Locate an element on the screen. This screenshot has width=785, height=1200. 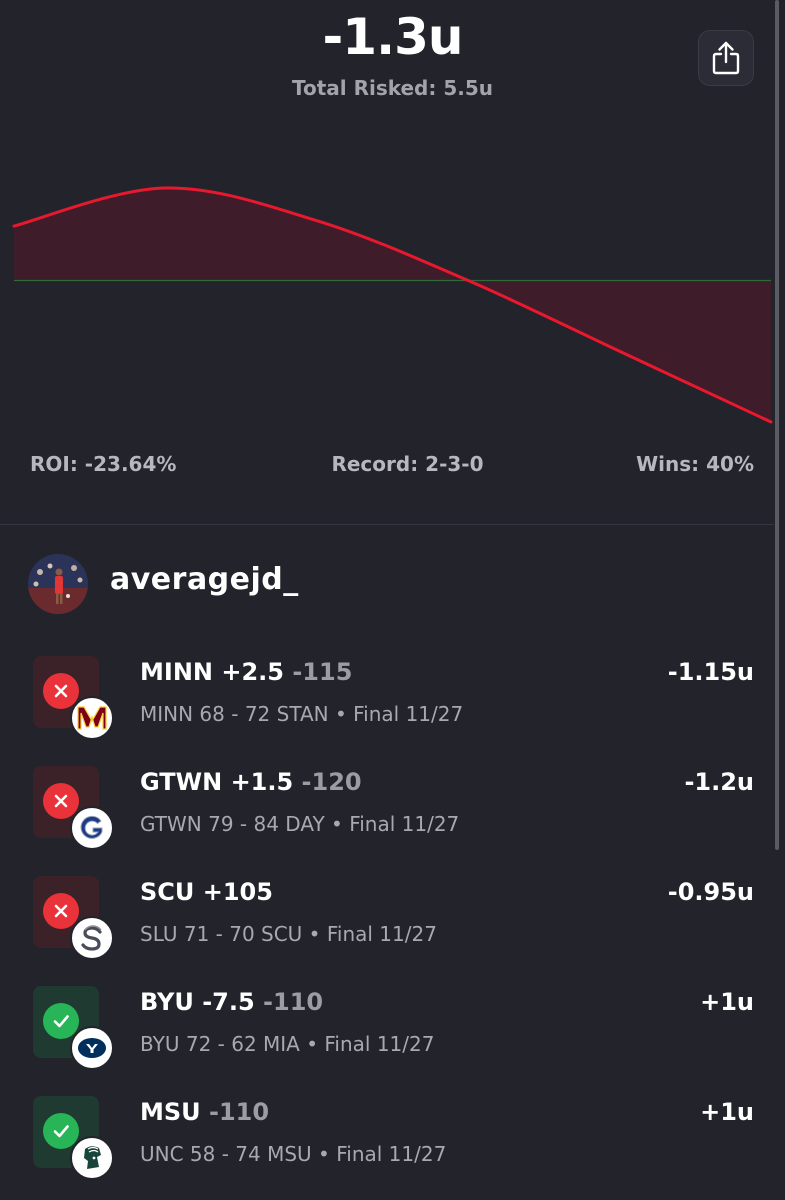
share-button is located at coordinates (726, 58).